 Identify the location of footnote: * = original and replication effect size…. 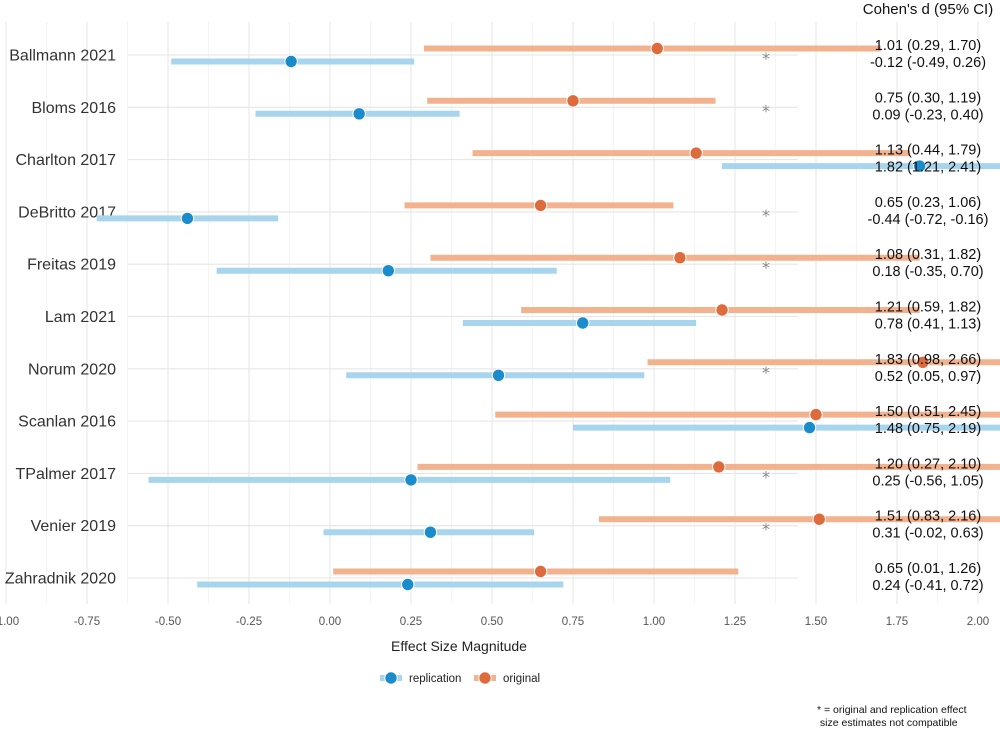
(892, 716).